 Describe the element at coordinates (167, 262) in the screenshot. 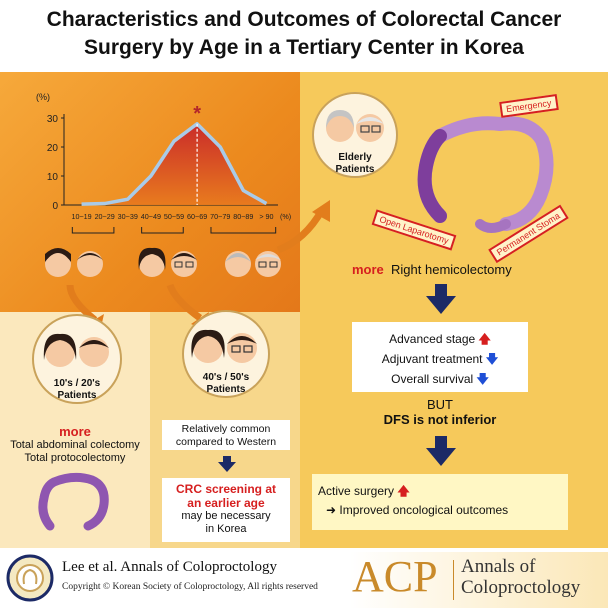

I see `middle-age-faces-icon` at that location.